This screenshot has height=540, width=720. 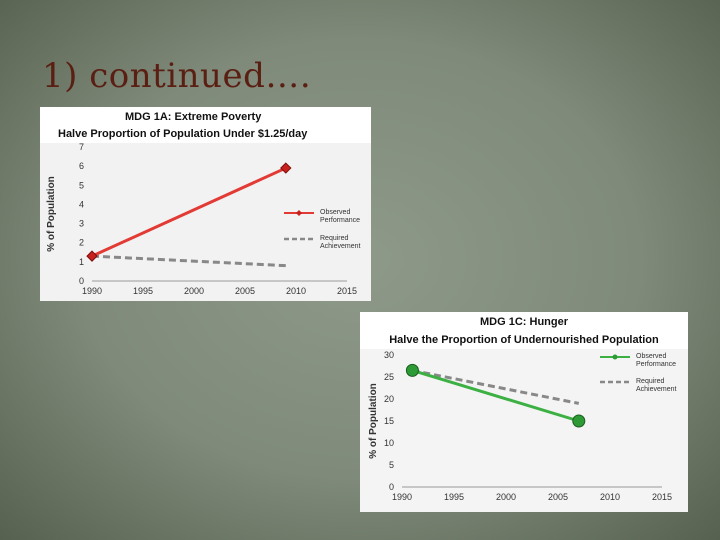 What do you see at coordinates (245, 291) in the screenshot?
I see `poverty-x-tick-label: 2005` at bounding box center [245, 291].